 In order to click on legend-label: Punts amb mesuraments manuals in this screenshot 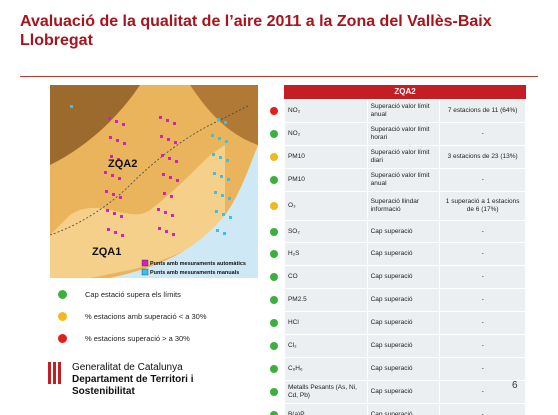, I will do `click(194, 273)`.